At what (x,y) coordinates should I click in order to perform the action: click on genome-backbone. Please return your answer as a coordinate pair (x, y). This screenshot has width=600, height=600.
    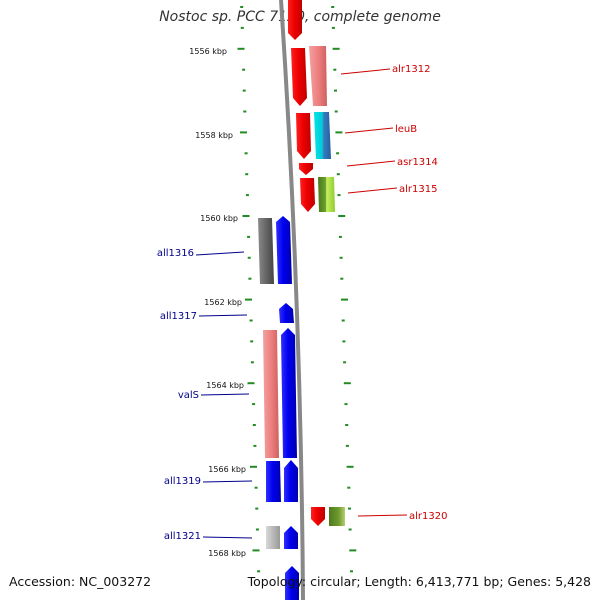
    Looking at the image, I should click on (292, 300).